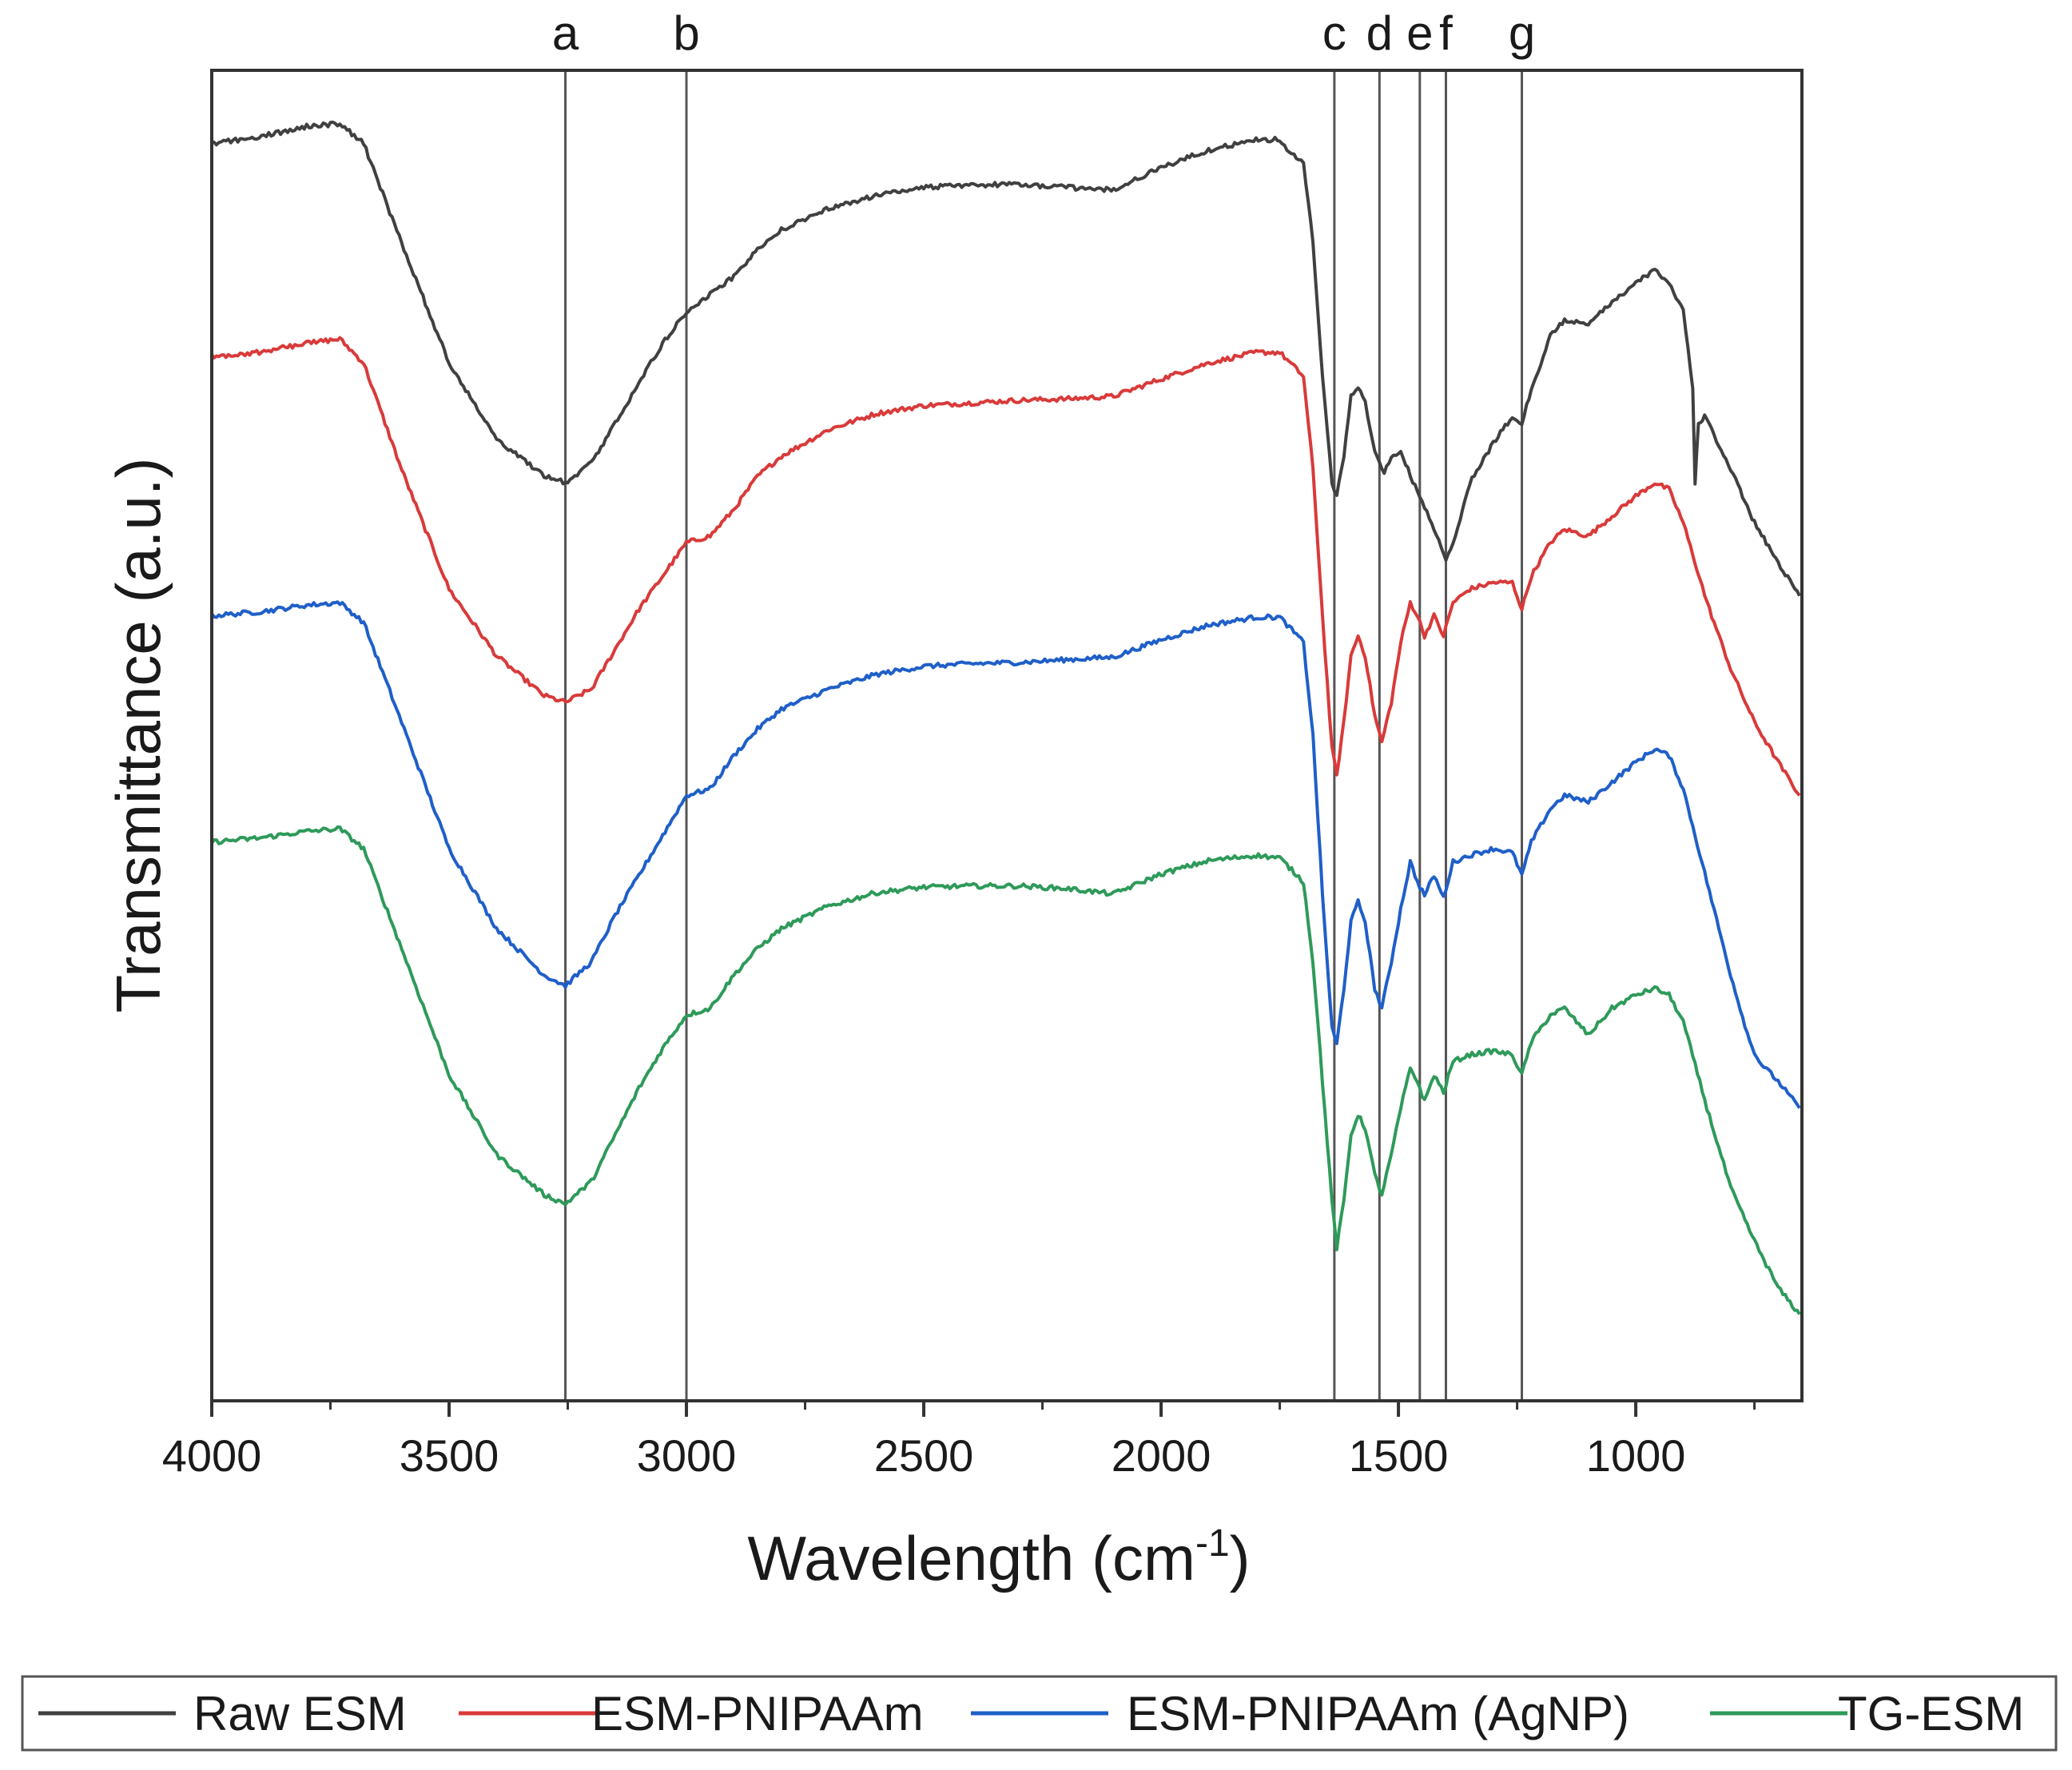  Describe the element at coordinates (212, 1455) in the screenshot. I see `x-tick-label-4000: 4000` at that location.